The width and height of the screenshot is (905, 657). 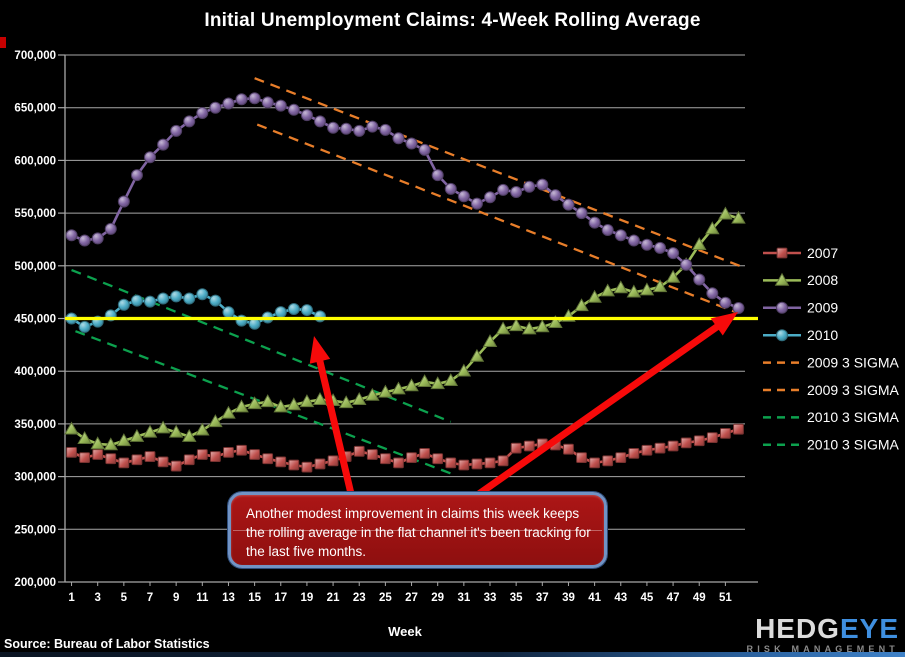 I want to click on legend-item-2010-3-sigma: 2010 3 SIGMA, so click(x=831, y=417).